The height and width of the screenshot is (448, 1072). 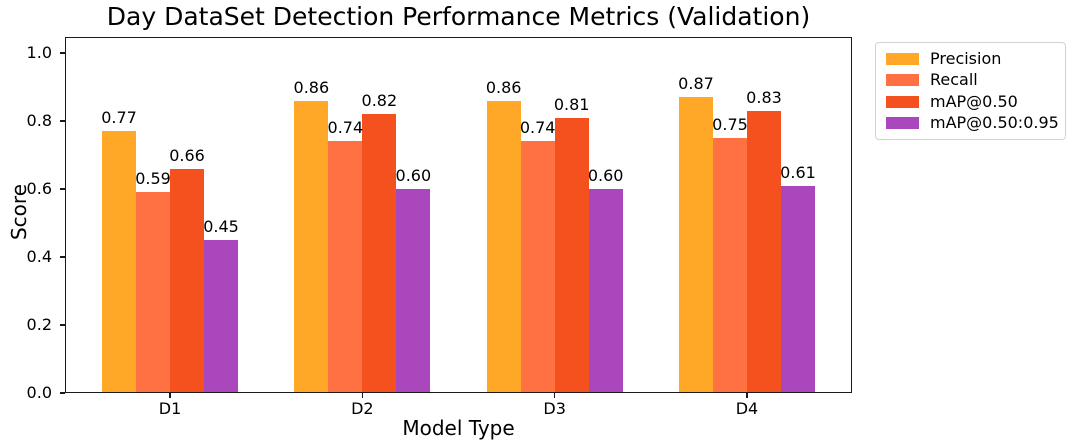 What do you see at coordinates (974, 101) in the screenshot?
I see `legend-label: mAP@0.50` at bounding box center [974, 101].